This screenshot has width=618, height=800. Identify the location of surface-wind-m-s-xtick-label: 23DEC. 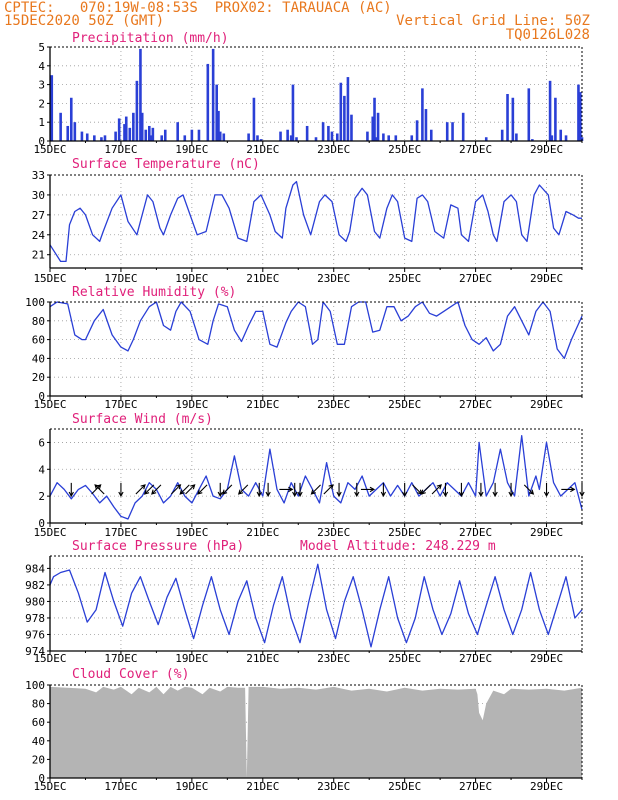
(333, 532).